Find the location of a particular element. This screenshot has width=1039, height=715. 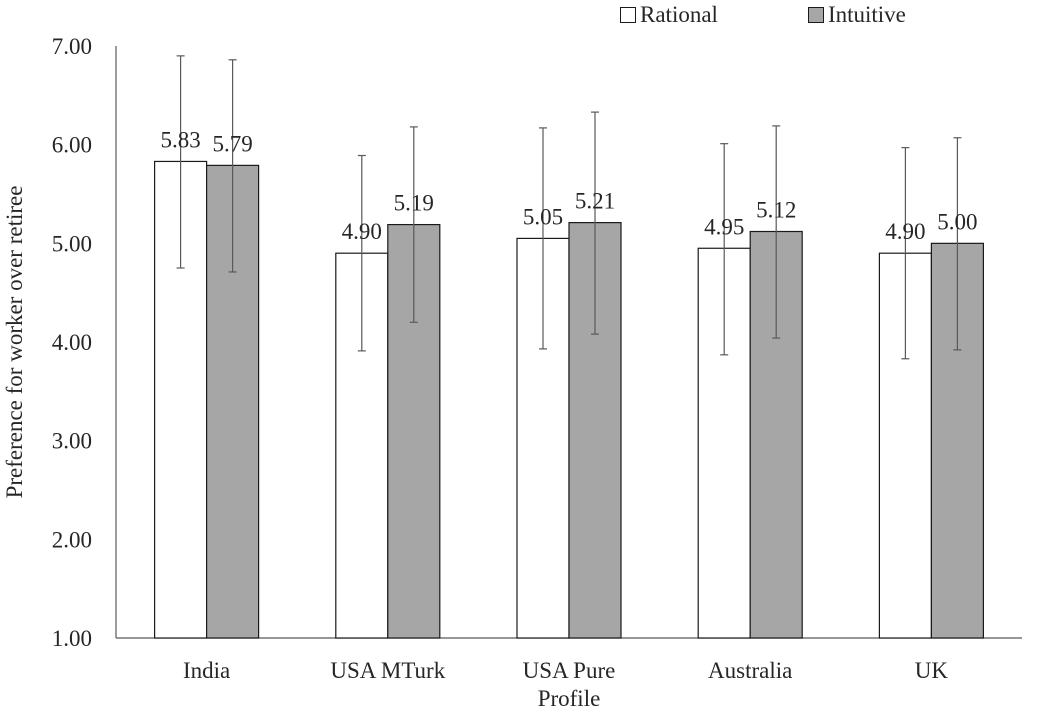

x-tick-label: UK is located at coordinates (932, 670).